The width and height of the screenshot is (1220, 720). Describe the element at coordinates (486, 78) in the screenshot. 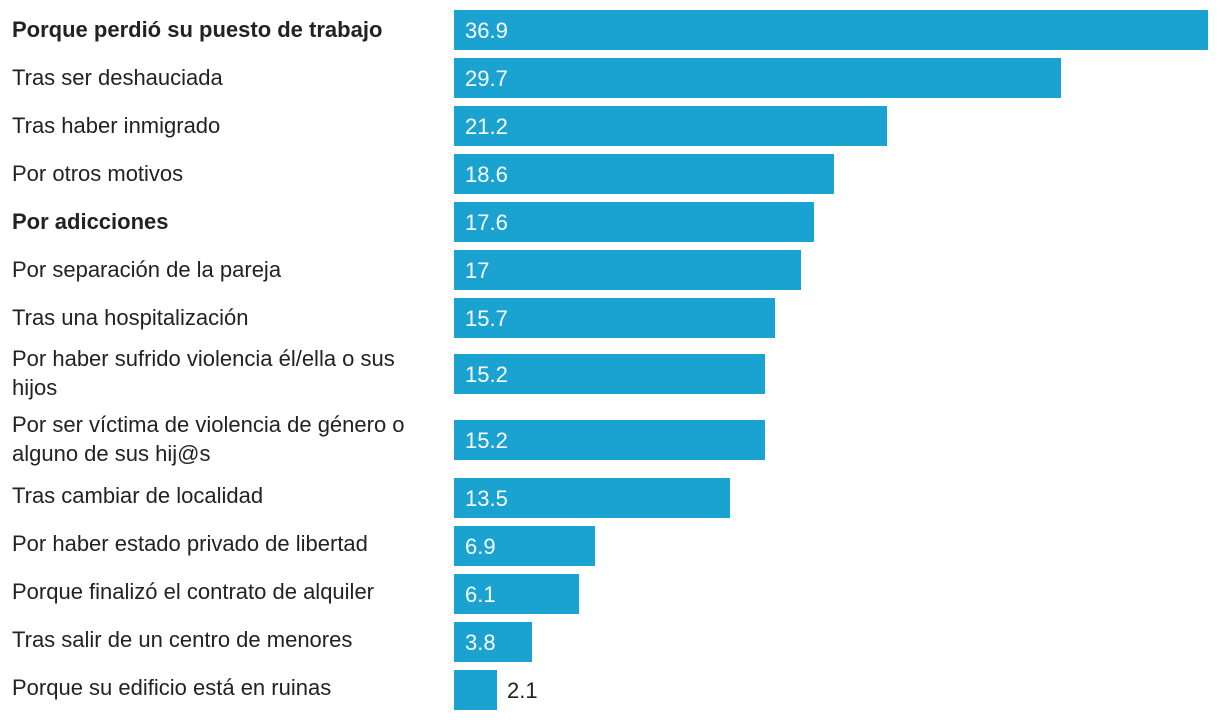

I see `value-label: 29.7` at that location.